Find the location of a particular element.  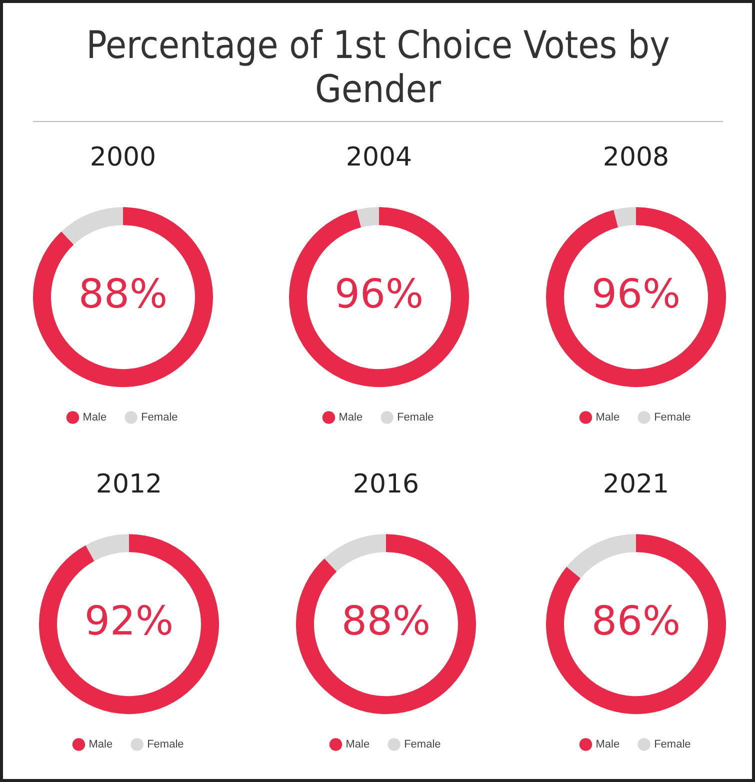

chart-title: 2016 is located at coordinates (386, 484).